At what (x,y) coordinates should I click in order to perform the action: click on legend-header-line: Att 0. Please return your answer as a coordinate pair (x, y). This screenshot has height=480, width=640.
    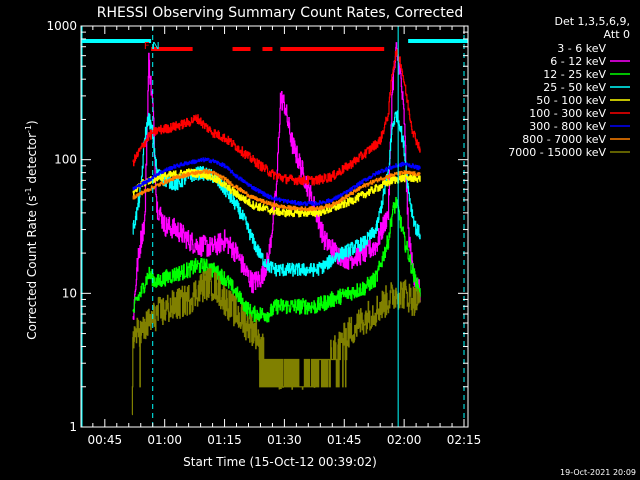
    Looking at the image, I should click on (617, 34).